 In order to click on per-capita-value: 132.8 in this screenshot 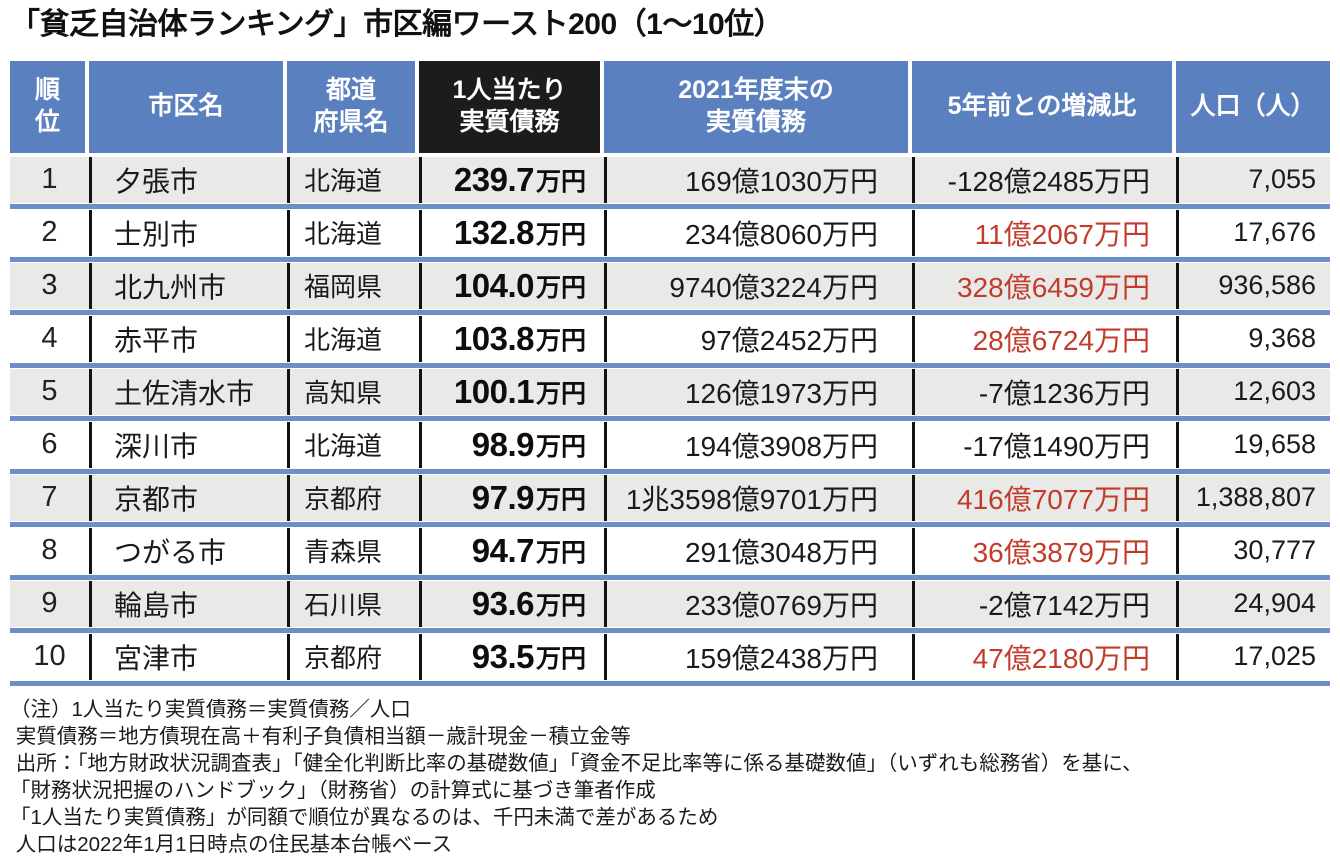, I will do `click(494, 232)`.